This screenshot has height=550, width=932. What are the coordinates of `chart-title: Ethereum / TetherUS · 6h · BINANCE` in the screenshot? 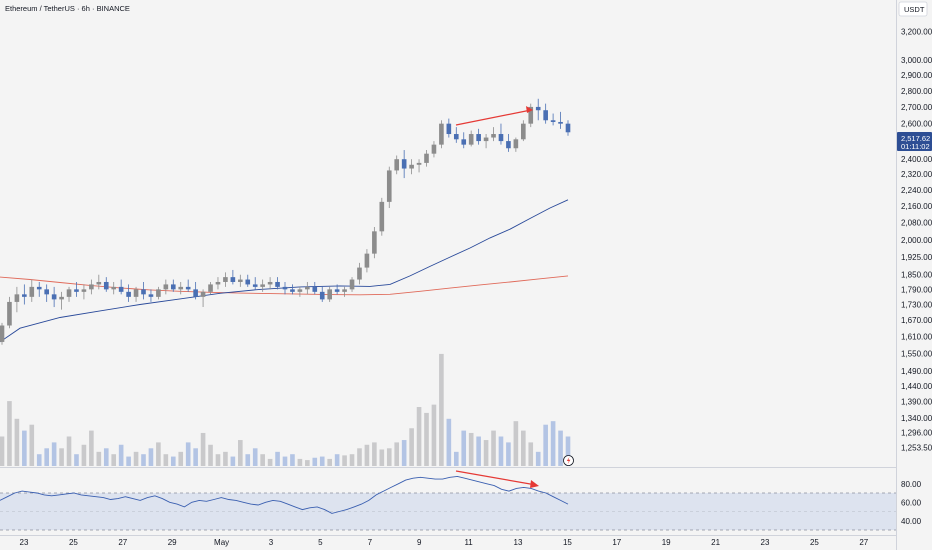 It's located at (67, 8).